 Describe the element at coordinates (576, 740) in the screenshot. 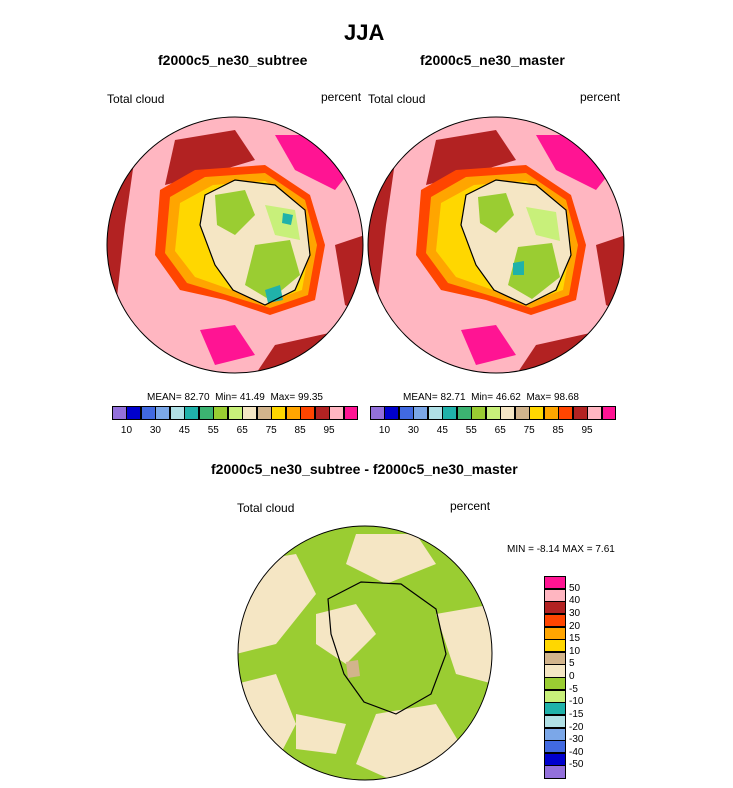

I see `colorbar-tick-label: -30` at that location.